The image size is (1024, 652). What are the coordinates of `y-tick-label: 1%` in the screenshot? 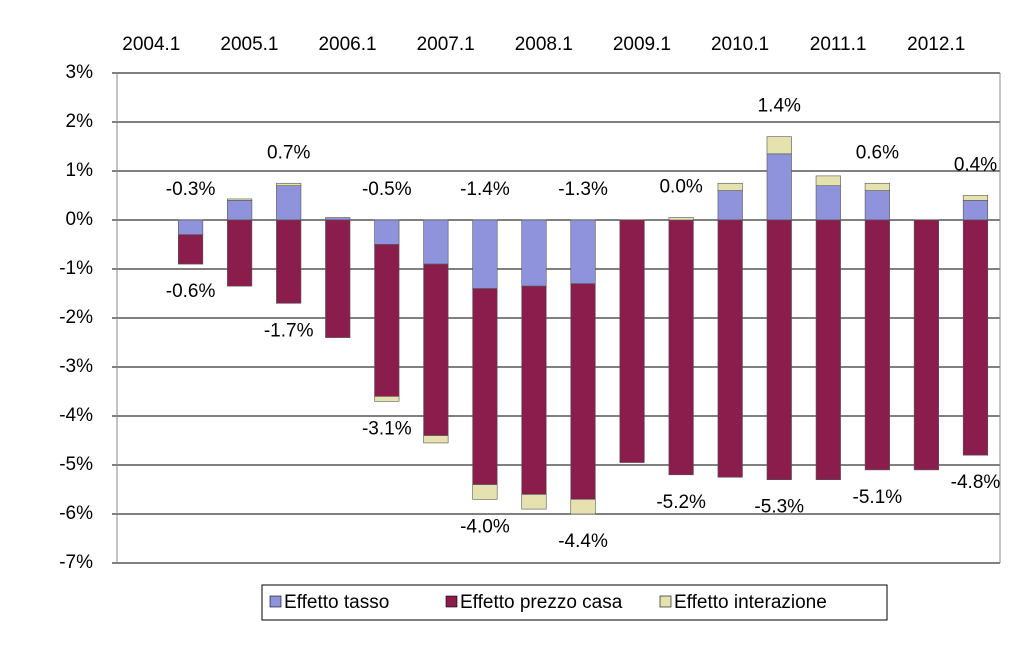 It's located at (80, 170).